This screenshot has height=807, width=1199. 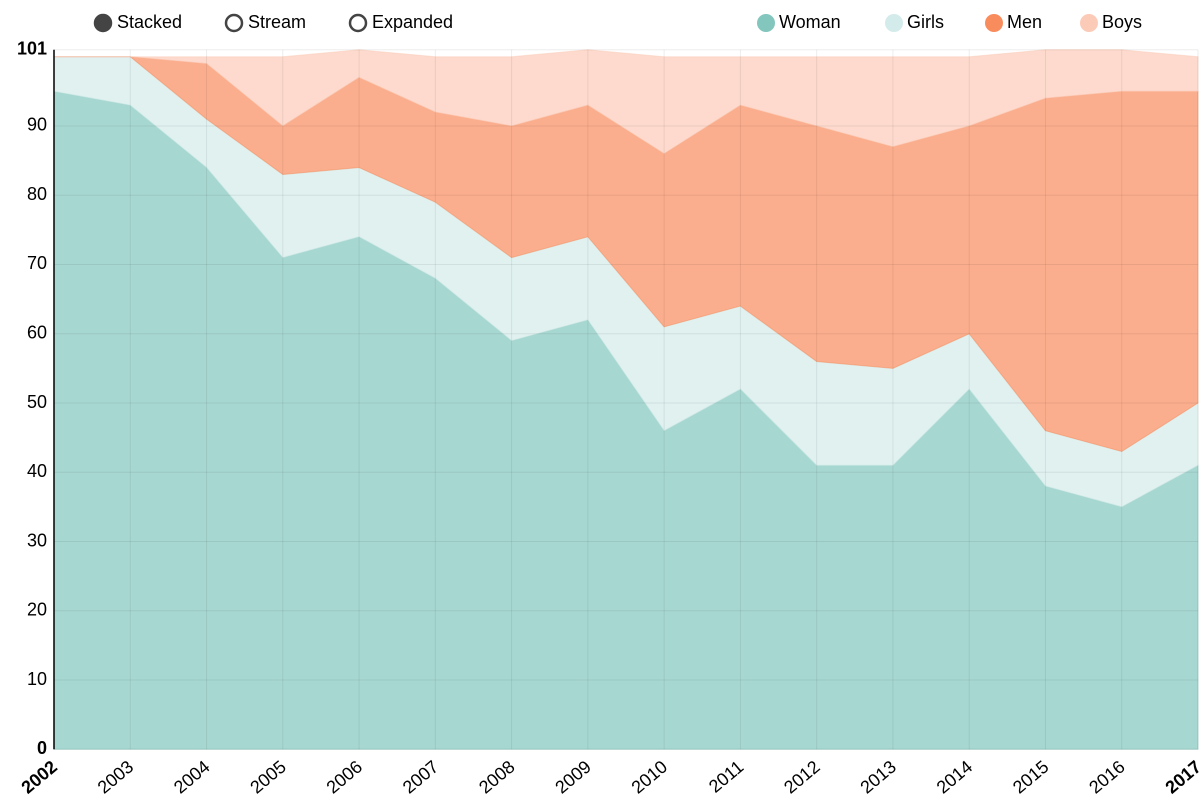 I want to click on x-tick-label: 2007, so click(x=421, y=777).